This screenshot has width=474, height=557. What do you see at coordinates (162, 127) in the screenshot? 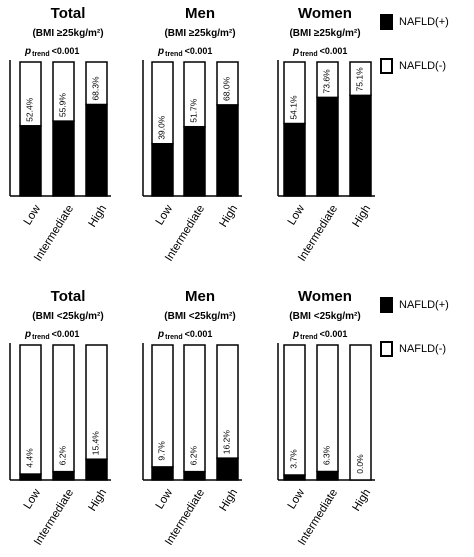
I see `value-label: 39.0%` at bounding box center [162, 127].